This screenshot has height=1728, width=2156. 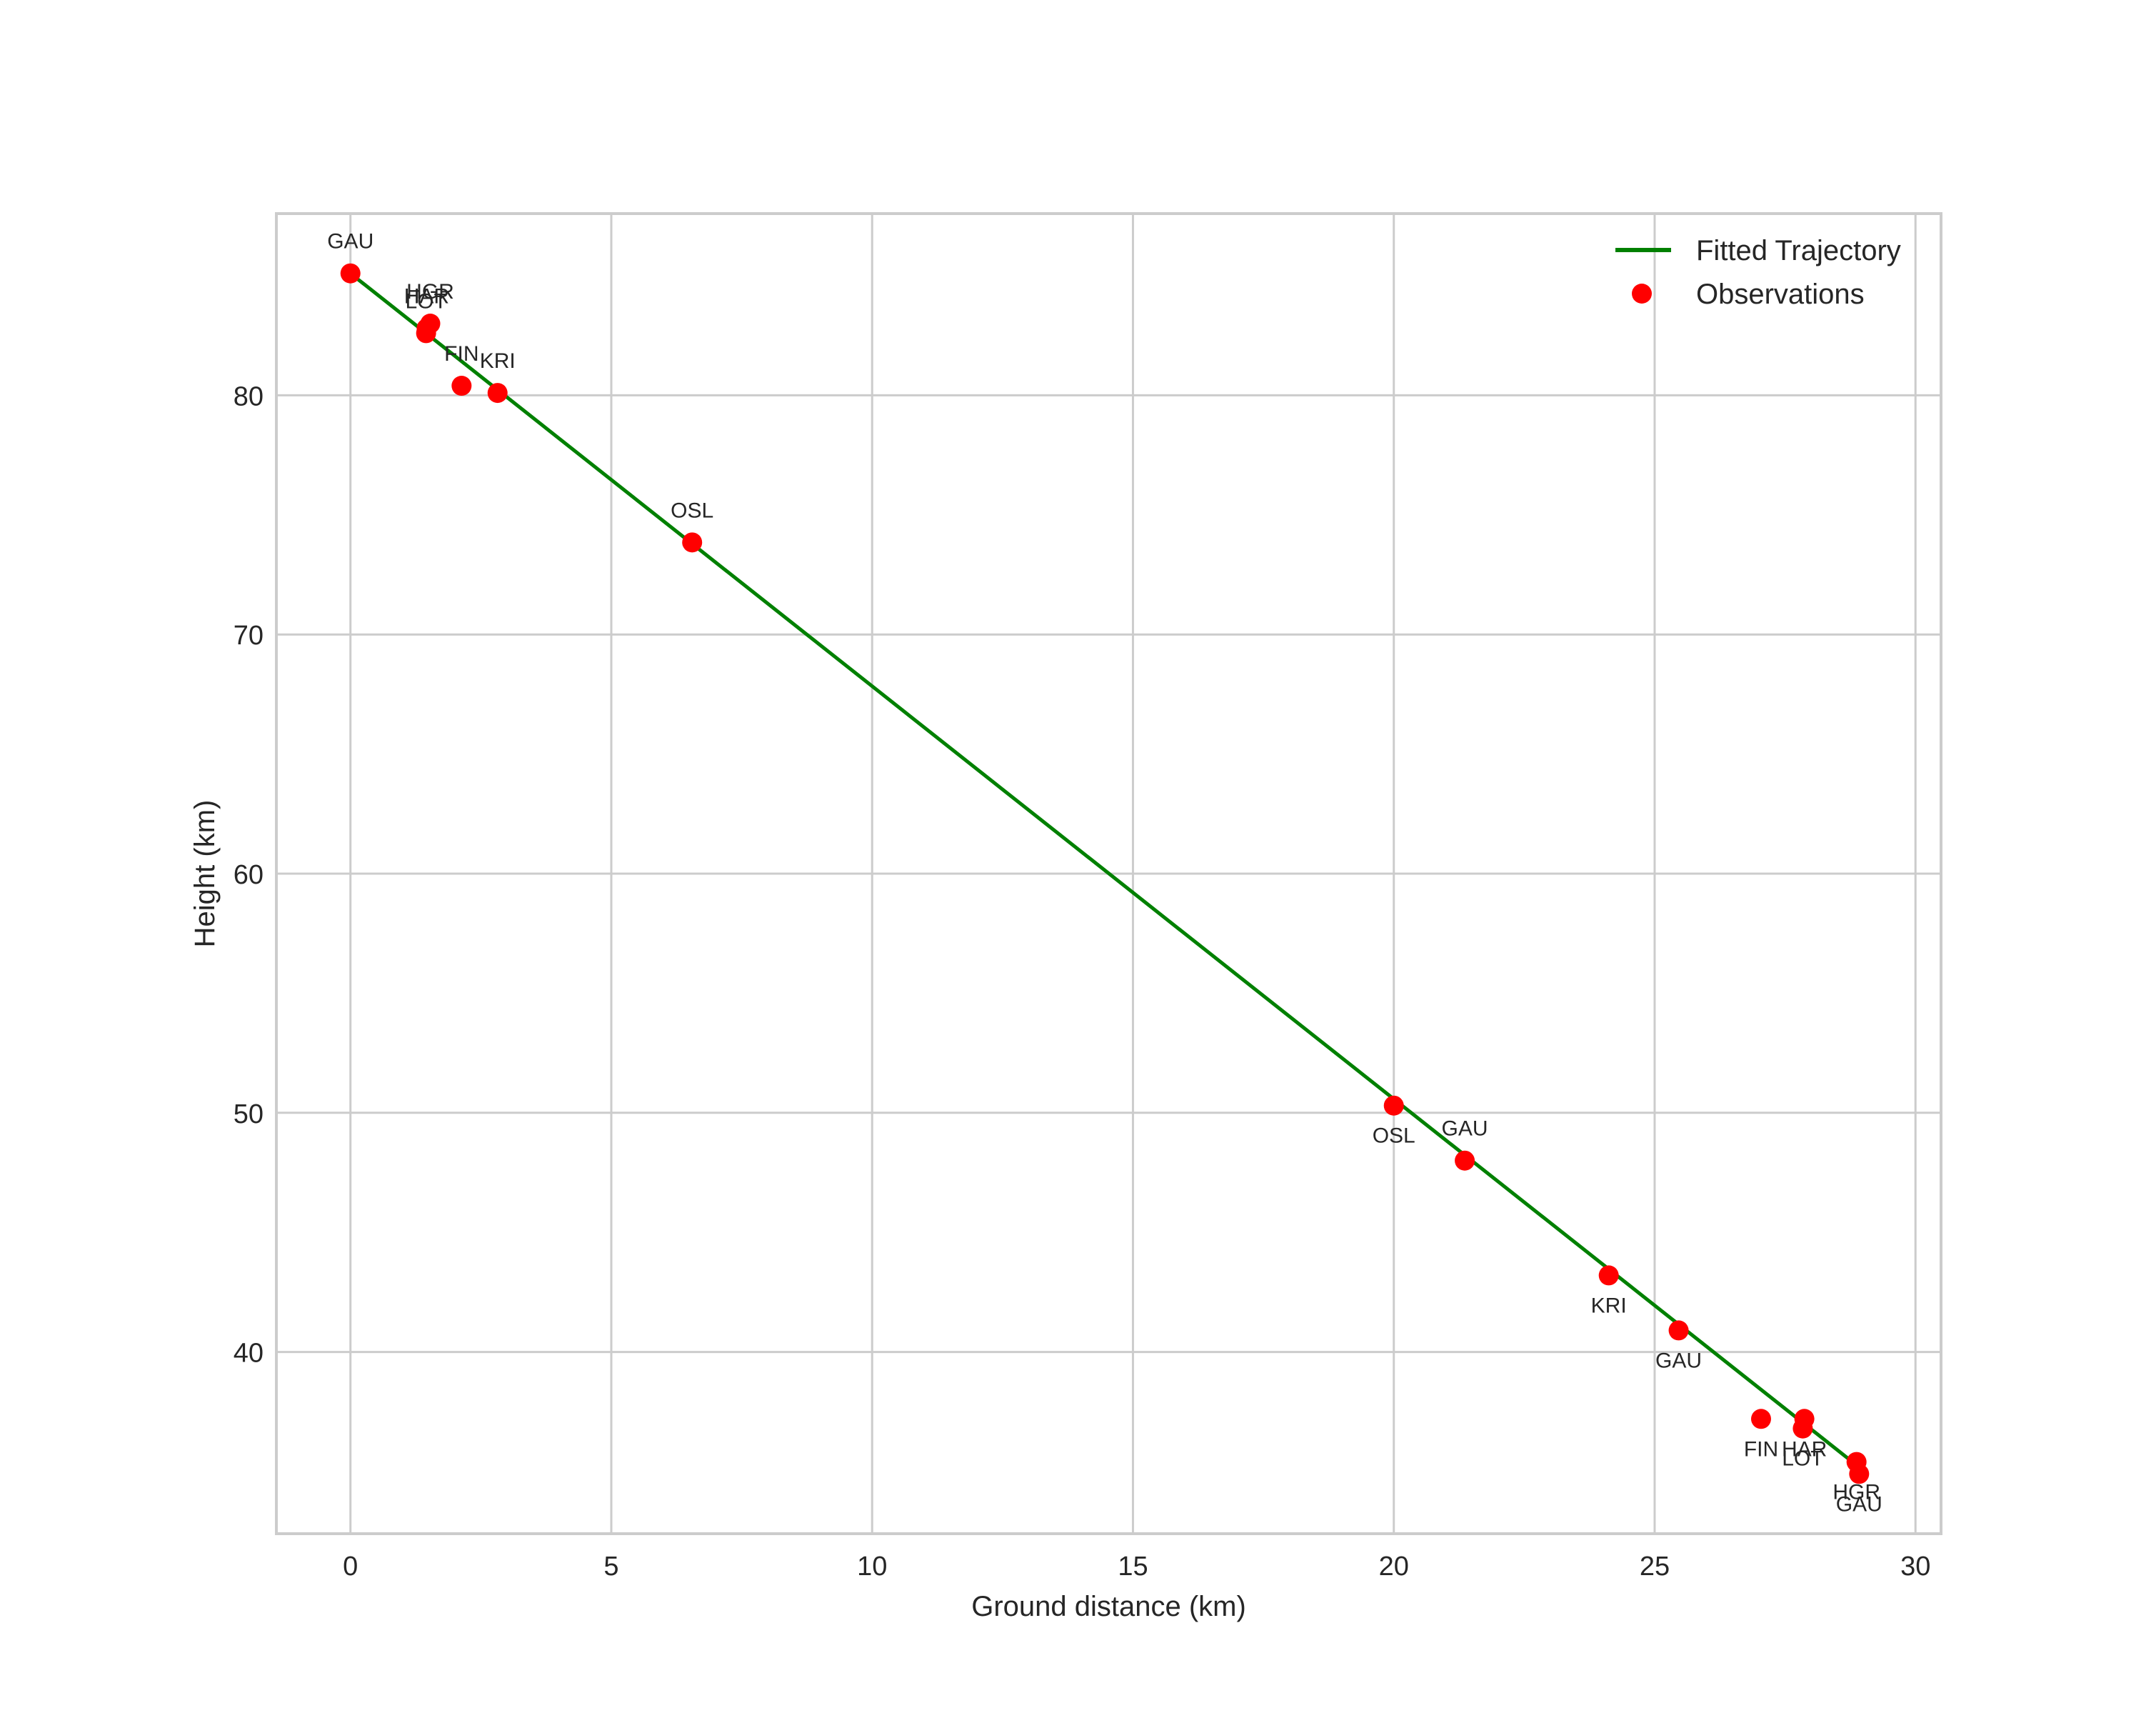 What do you see at coordinates (205, 874) in the screenshot?
I see `y-axis-label: Height (km)` at bounding box center [205, 874].